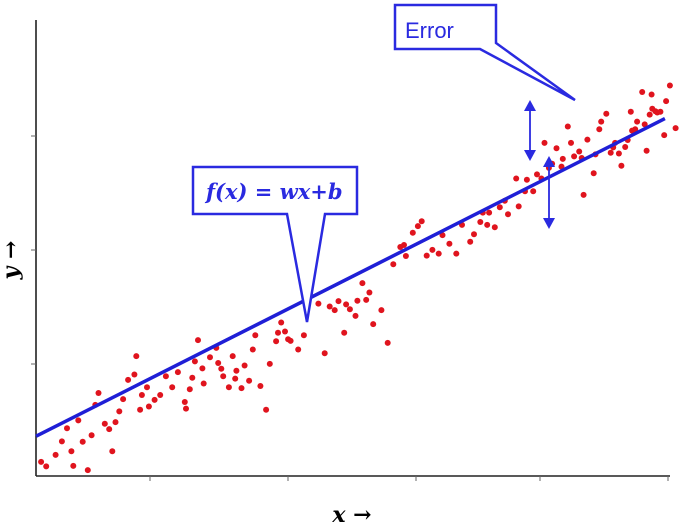 The image size is (680, 530). What do you see at coordinates (539, 164) in the screenshot?
I see `error-arrows` at bounding box center [539, 164].